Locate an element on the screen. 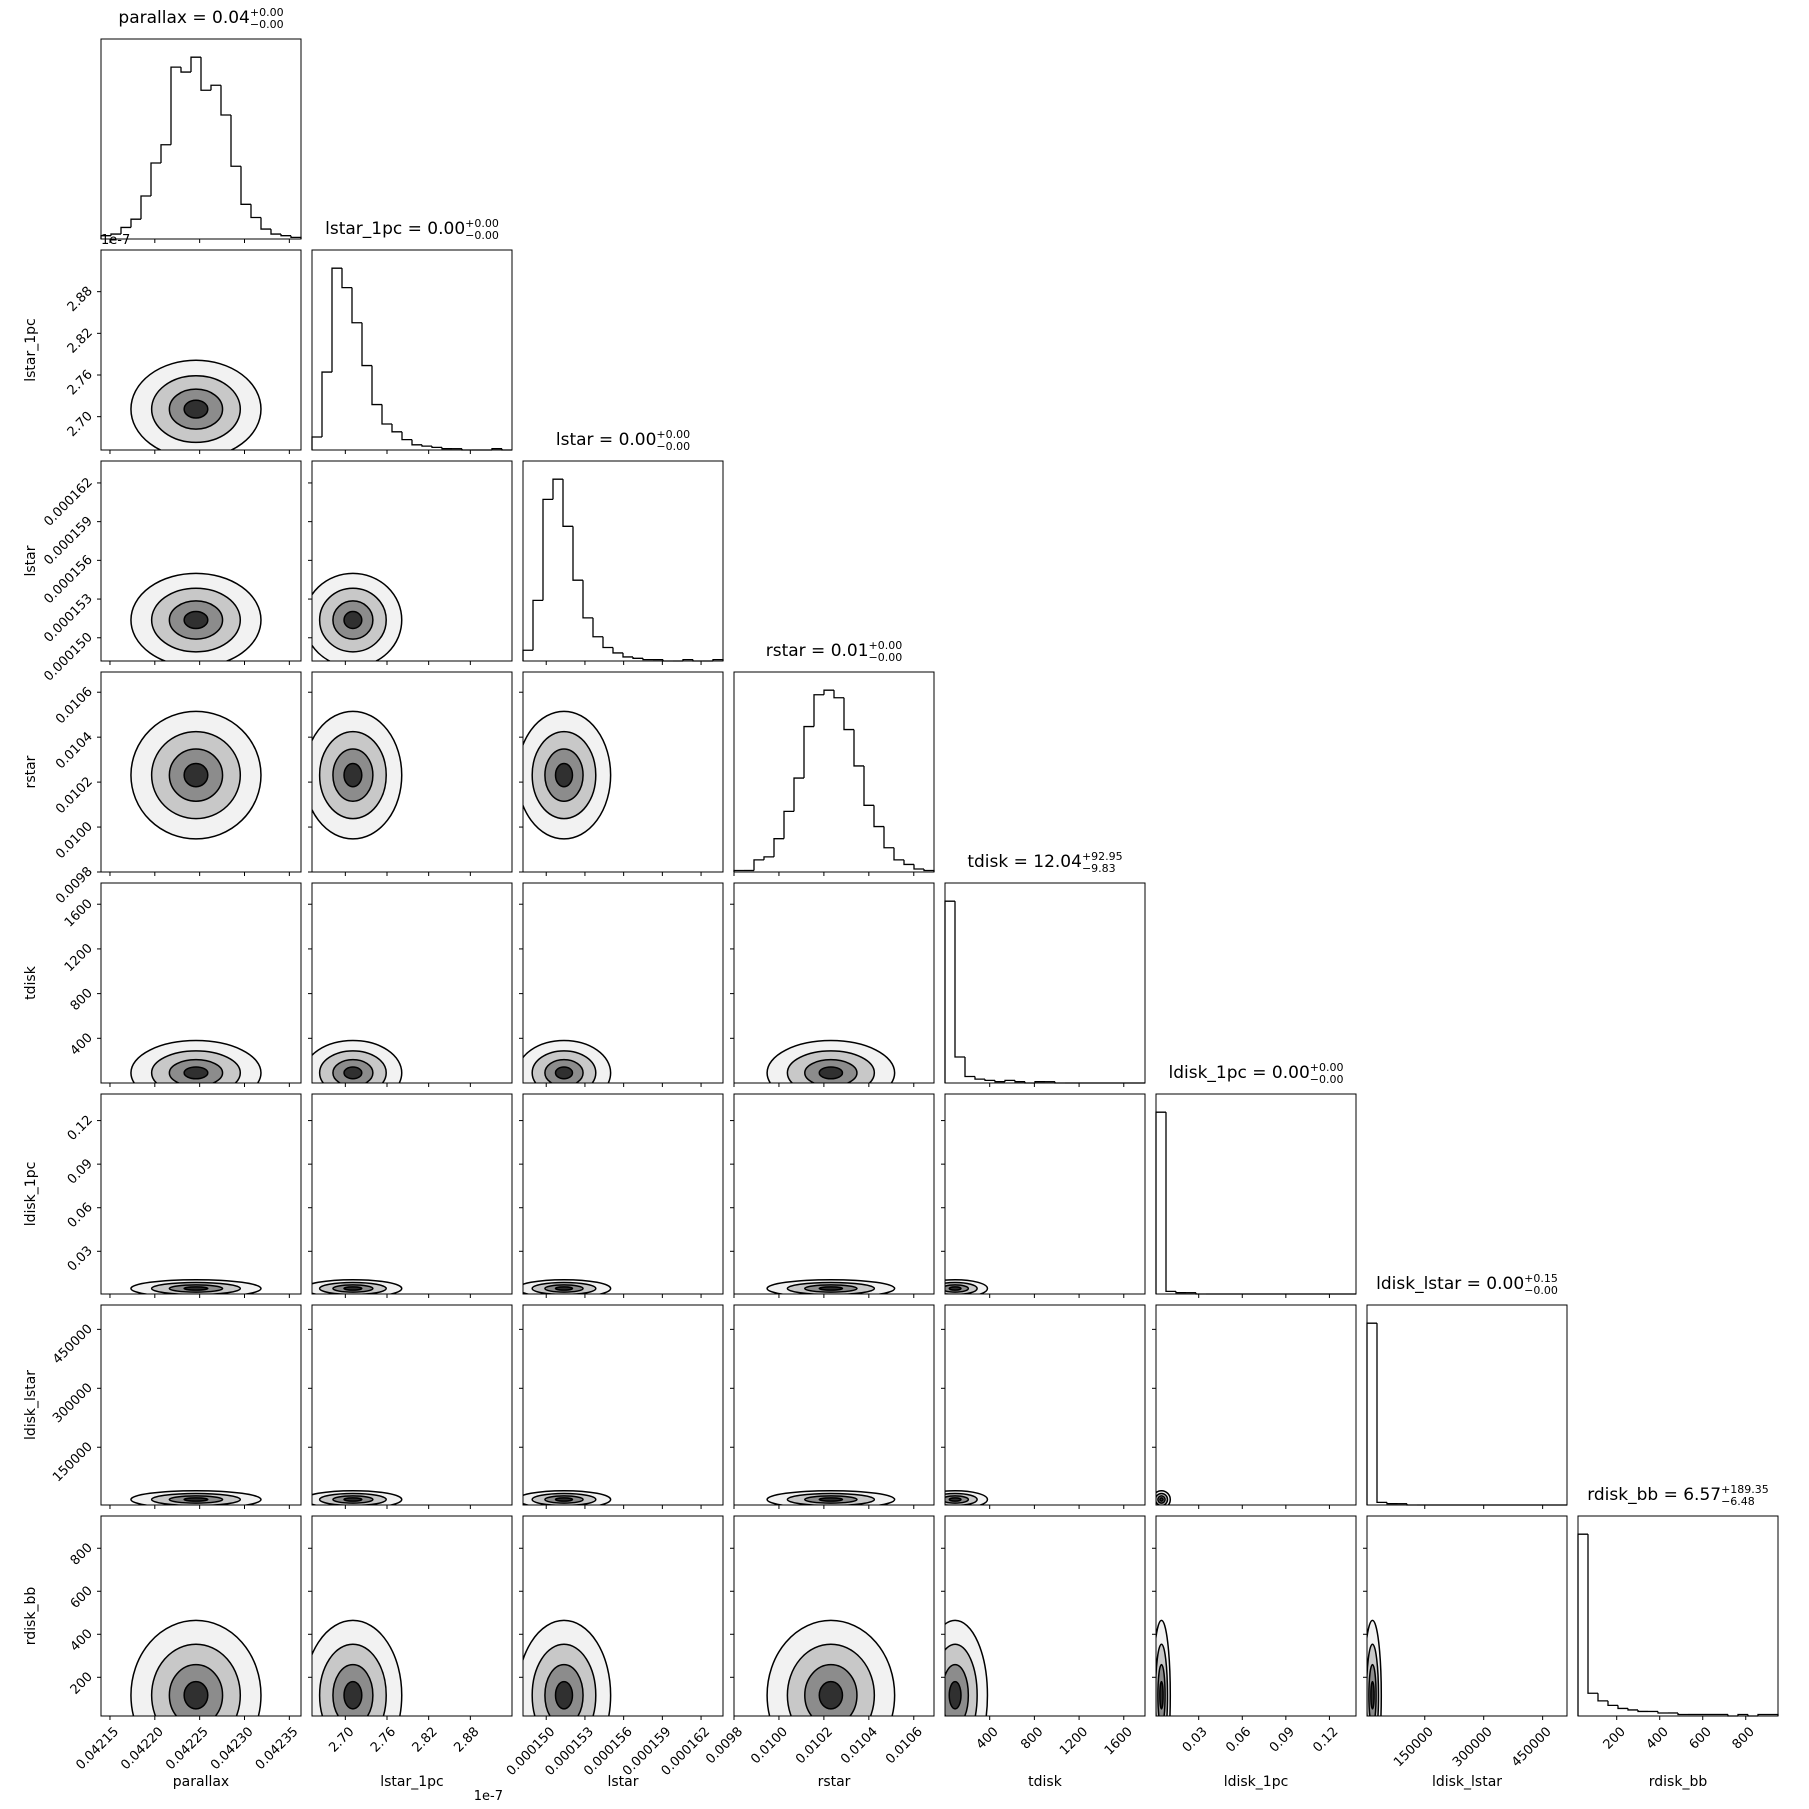 The width and height of the screenshot is (1809, 1809). panel: 0.03 0.06 0.09 0.12 is located at coordinates (1254, 1635).